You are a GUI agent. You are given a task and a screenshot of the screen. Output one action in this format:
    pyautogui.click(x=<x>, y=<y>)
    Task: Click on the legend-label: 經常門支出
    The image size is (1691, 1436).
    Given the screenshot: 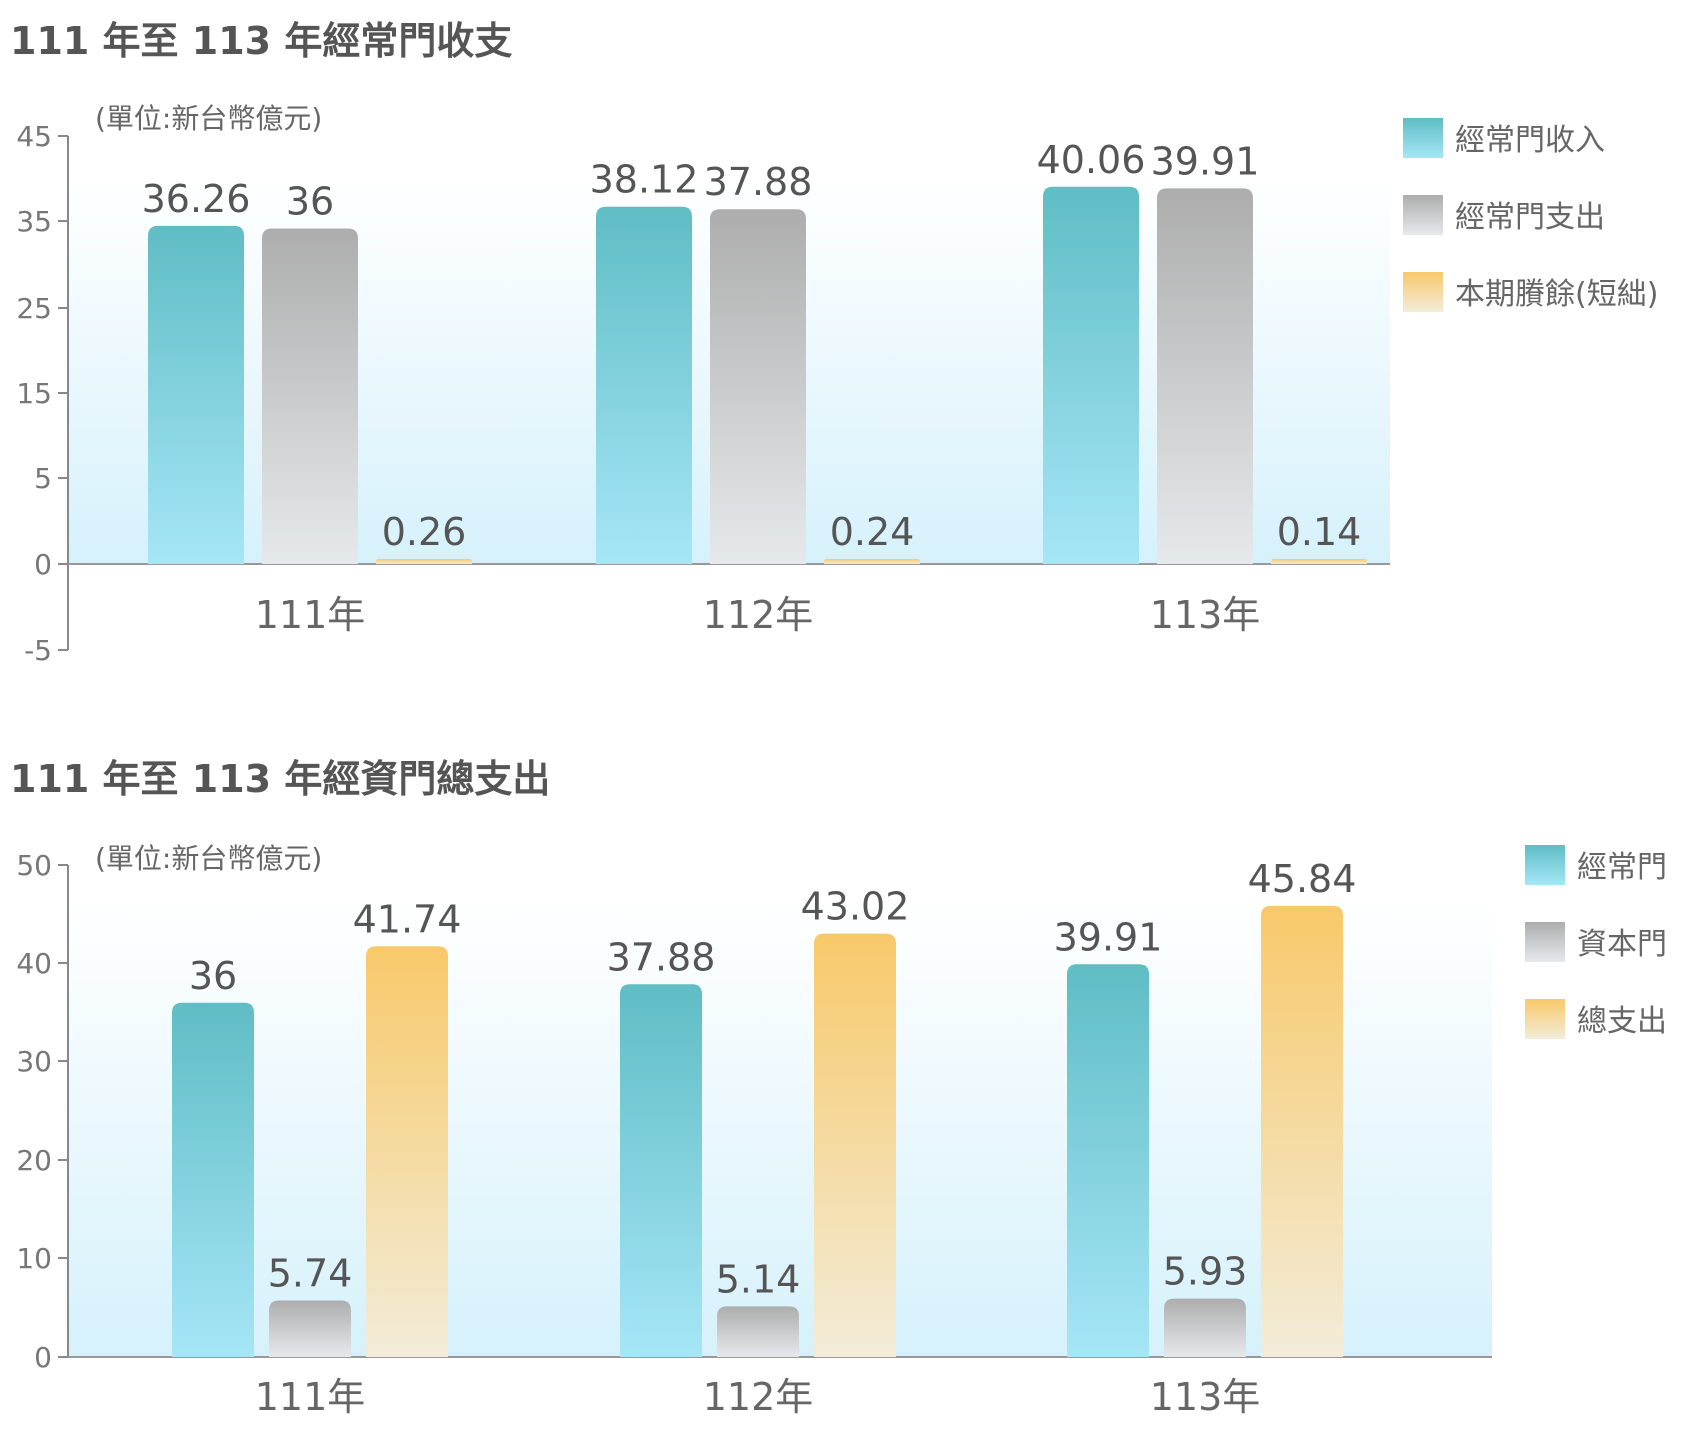 What is the action you would take?
    pyautogui.click(x=1530, y=217)
    